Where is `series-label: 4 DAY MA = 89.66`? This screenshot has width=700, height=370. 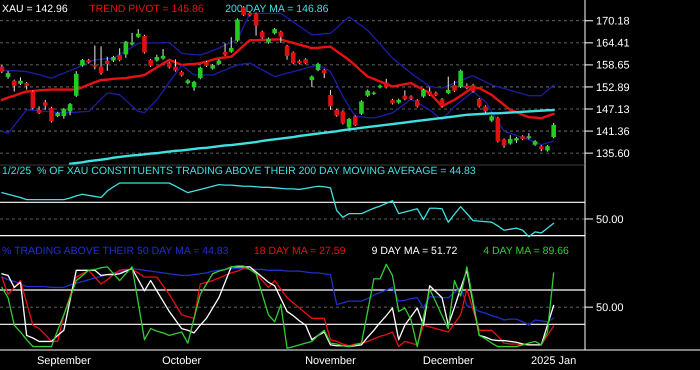
series-label: 4 DAY MA = 89.66 is located at coordinates (526, 251).